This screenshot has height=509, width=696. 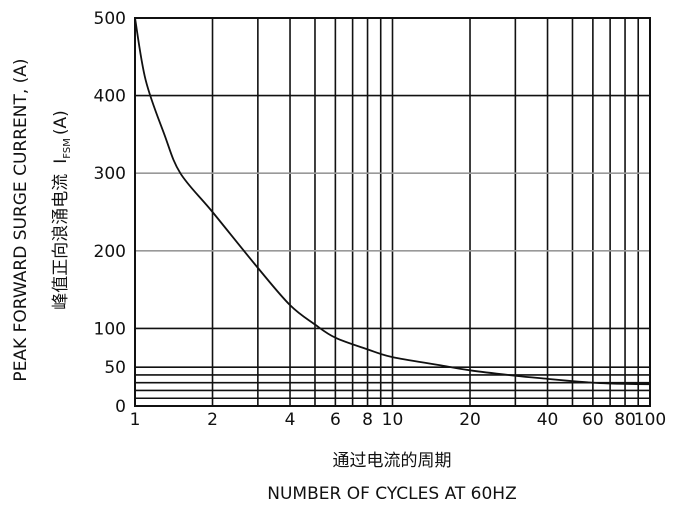 I want to click on x-axis-title-cn: 通过电流的周期, so click(x=392, y=461).